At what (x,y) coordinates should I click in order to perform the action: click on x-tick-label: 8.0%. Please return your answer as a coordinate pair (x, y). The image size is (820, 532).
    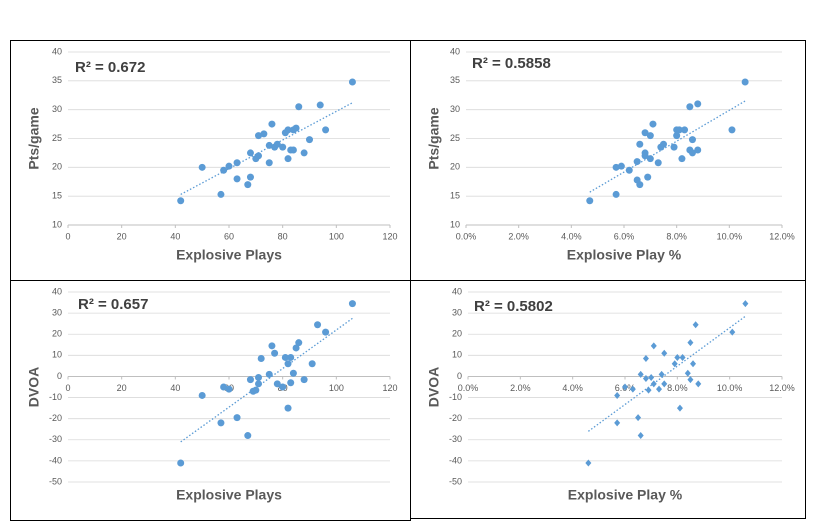
    Looking at the image, I should click on (677, 388).